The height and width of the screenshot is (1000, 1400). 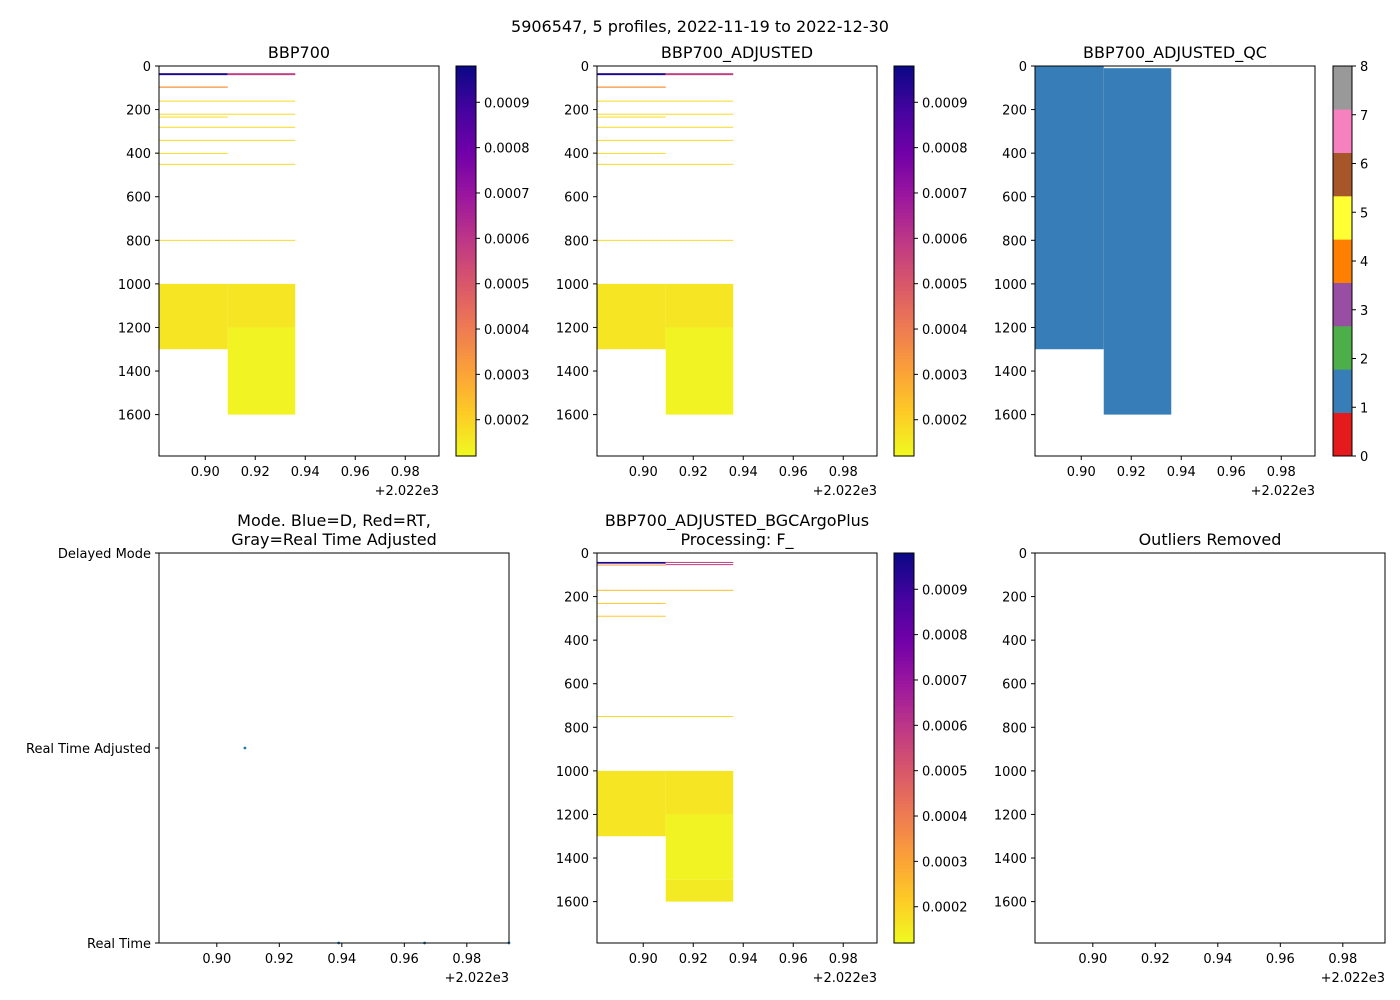 What do you see at coordinates (1155, 959) in the screenshot?
I see `x-tick-label: 0.92` at bounding box center [1155, 959].